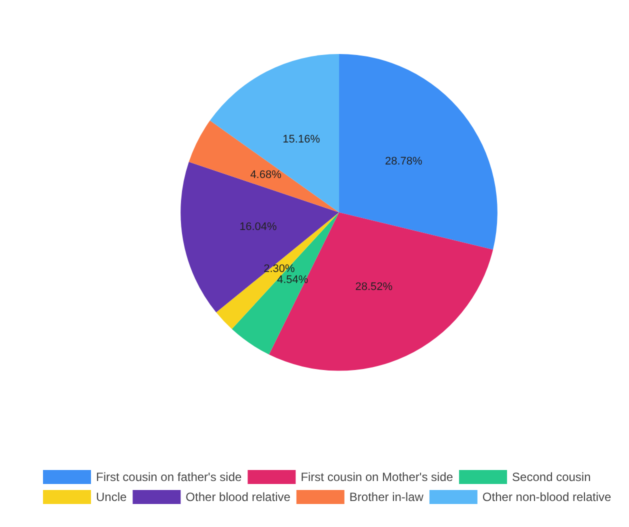 The width and height of the screenshot is (629, 527). What do you see at coordinates (377, 477) in the screenshot?
I see `legend-label: First cousin on Mother's side` at bounding box center [377, 477].